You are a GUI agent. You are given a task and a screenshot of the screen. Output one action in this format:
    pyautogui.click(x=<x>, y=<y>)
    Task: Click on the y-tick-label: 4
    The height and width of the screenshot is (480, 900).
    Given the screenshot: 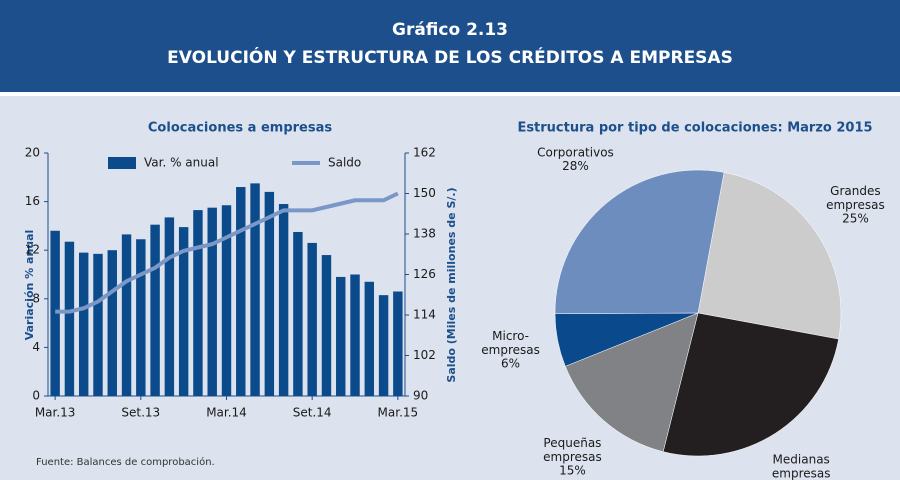 What is the action you would take?
    pyautogui.click(x=36, y=347)
    